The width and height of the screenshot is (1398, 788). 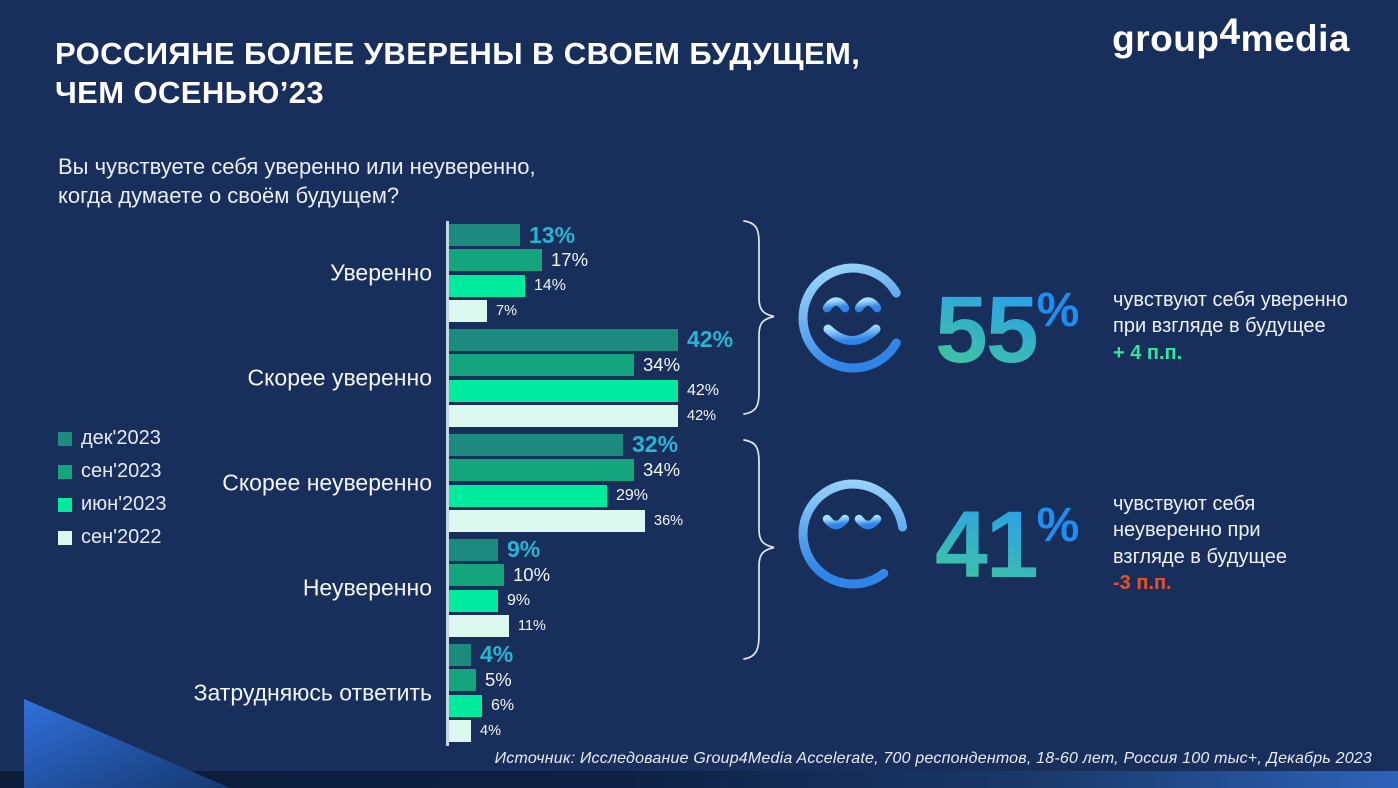 I want to click on bar-group: Затрудняюсь ответить 4% 5% 6% 4%, so click(x=601, y=692).